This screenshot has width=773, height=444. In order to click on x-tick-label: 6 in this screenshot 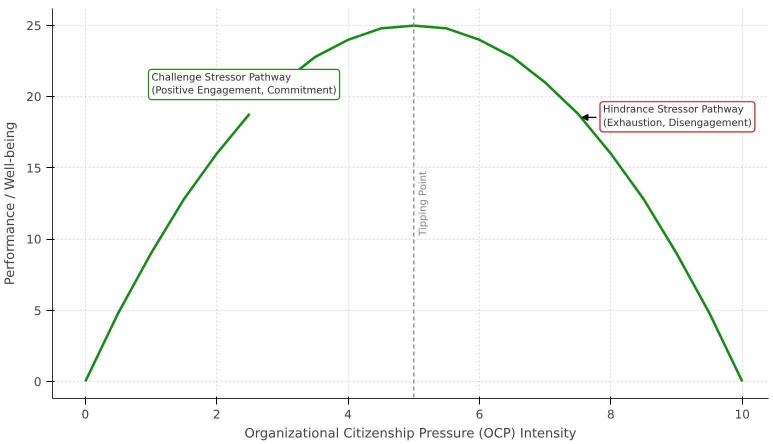, I will do `click(480, 415)`.